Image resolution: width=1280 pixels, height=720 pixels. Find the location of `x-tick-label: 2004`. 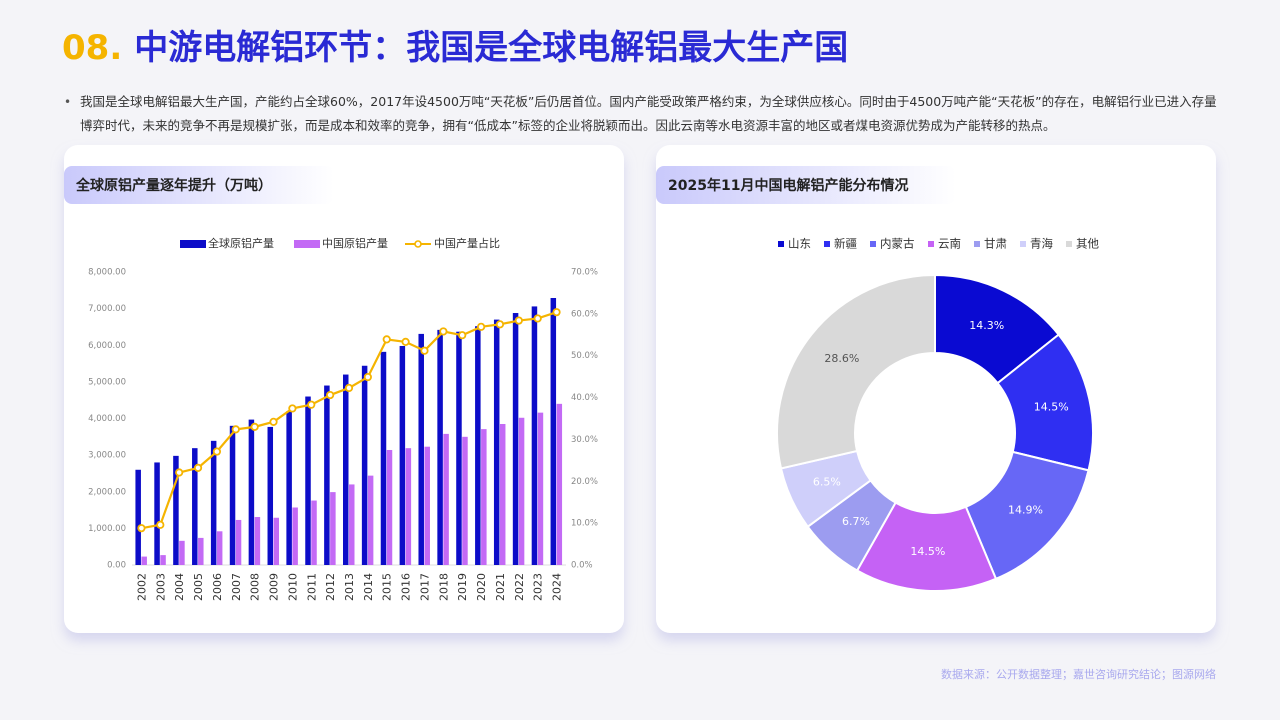

x-tick-label: 2004 is located at coordinates (179, 587).